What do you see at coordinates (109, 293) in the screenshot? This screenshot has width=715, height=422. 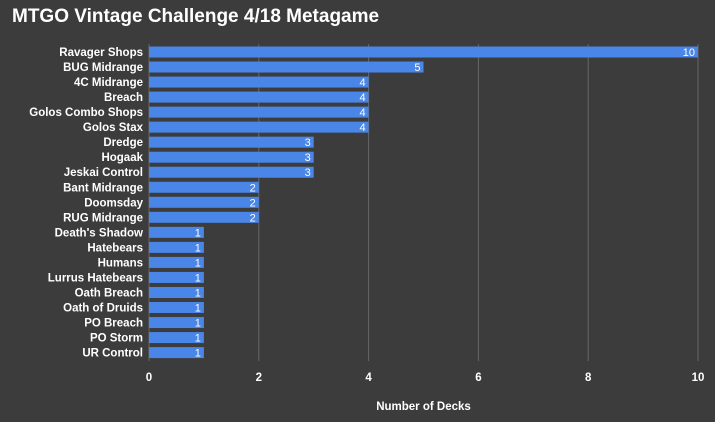 I see `category-label: Oath Breach` at bounding box center [109, 293].